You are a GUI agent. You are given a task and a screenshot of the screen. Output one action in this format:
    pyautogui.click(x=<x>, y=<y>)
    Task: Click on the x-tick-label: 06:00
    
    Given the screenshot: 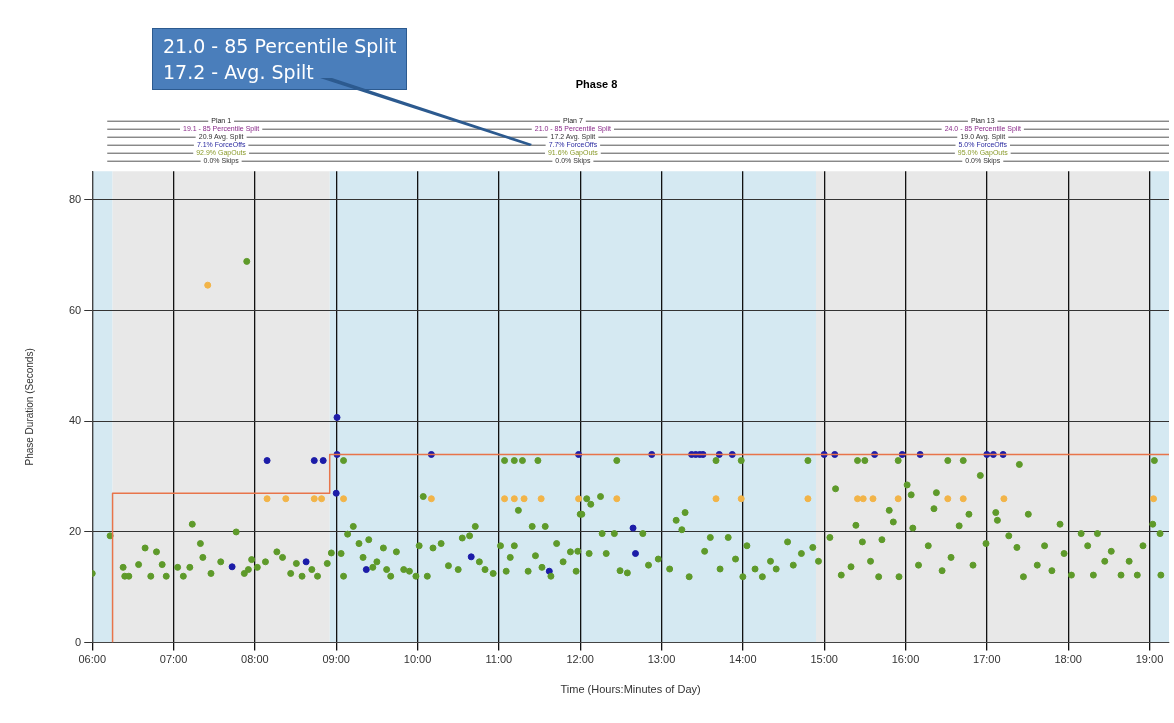 What is the action you would take?
    pyautogui.click(x=92, y=659)
    